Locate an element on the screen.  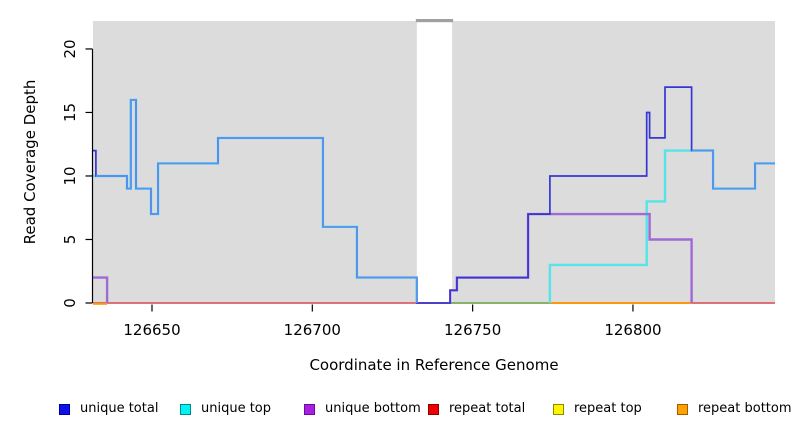
legend-label: unique total is located at coordinates (119, 408).